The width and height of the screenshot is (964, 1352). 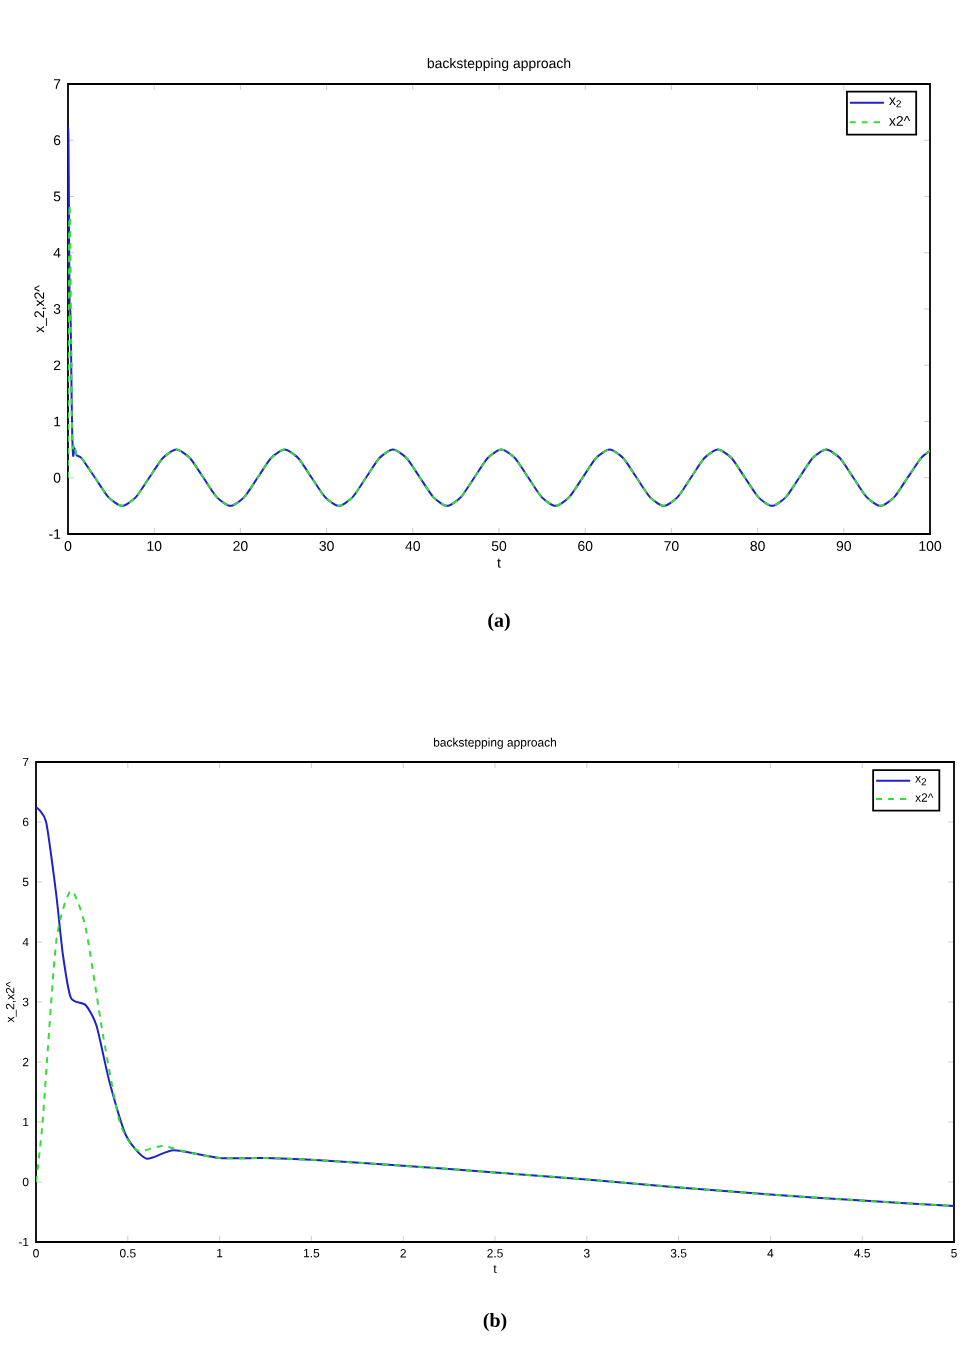 I want to click on text: (a), so click(x=499, y=622).